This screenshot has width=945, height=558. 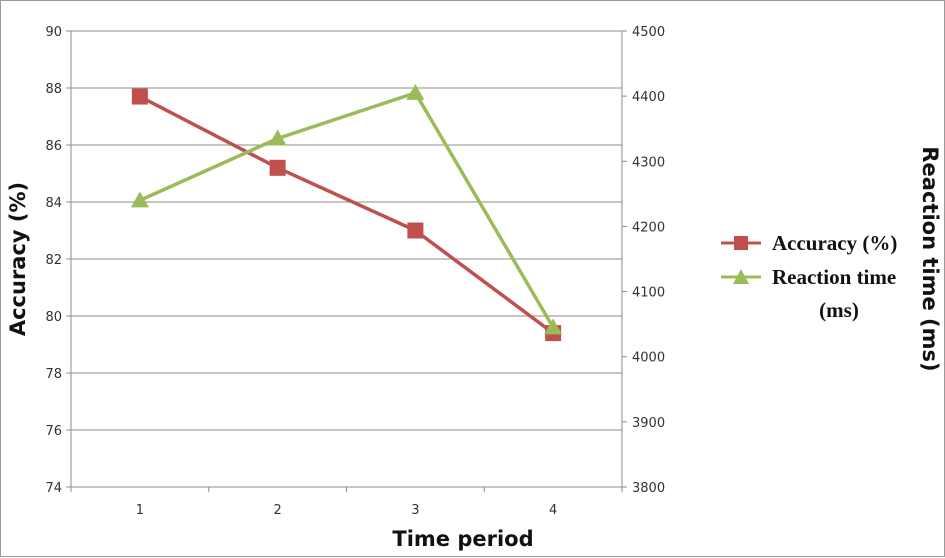 I want to click on right-y-axis-title: Reaction time (ms), so click(x=930, y=258).